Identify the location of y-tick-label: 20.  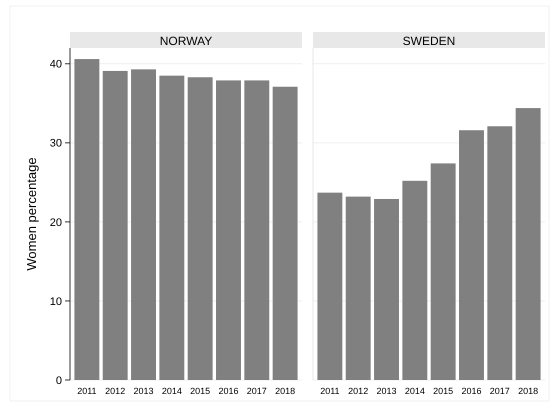
(56, 222).